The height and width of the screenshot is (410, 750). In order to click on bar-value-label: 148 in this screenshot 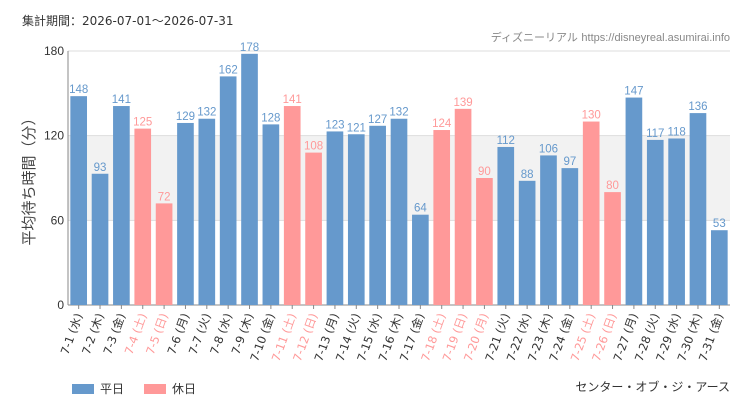, I will do `click(78, 90)`.